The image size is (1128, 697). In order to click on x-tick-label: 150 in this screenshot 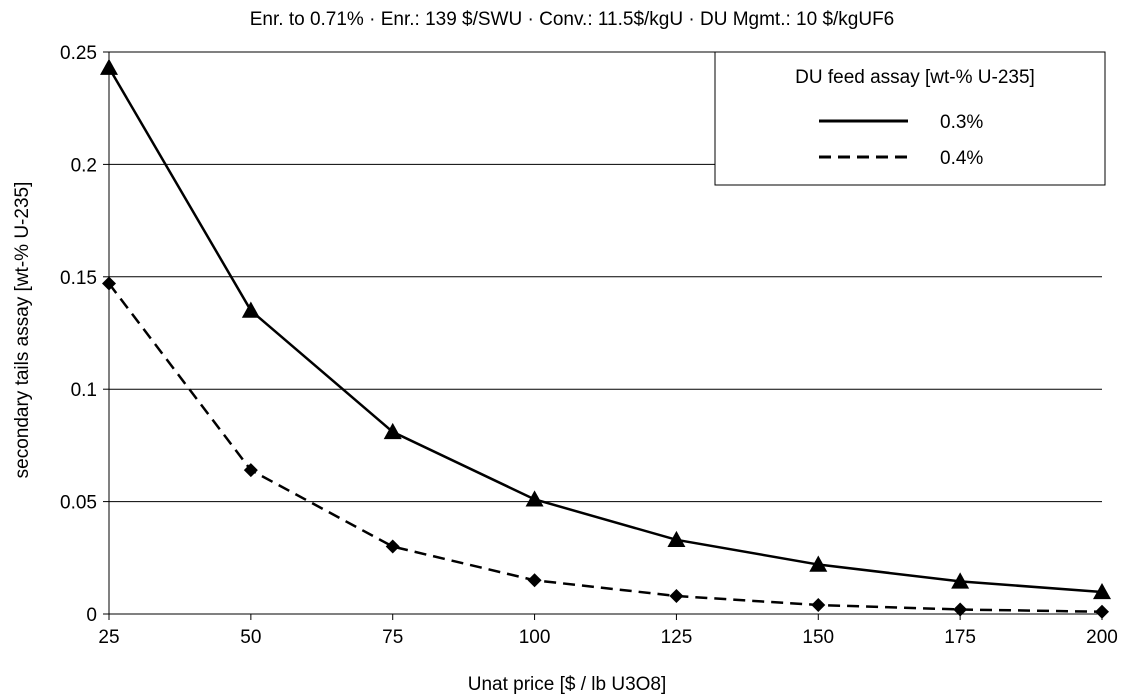, I will do `click(818, 637)`.